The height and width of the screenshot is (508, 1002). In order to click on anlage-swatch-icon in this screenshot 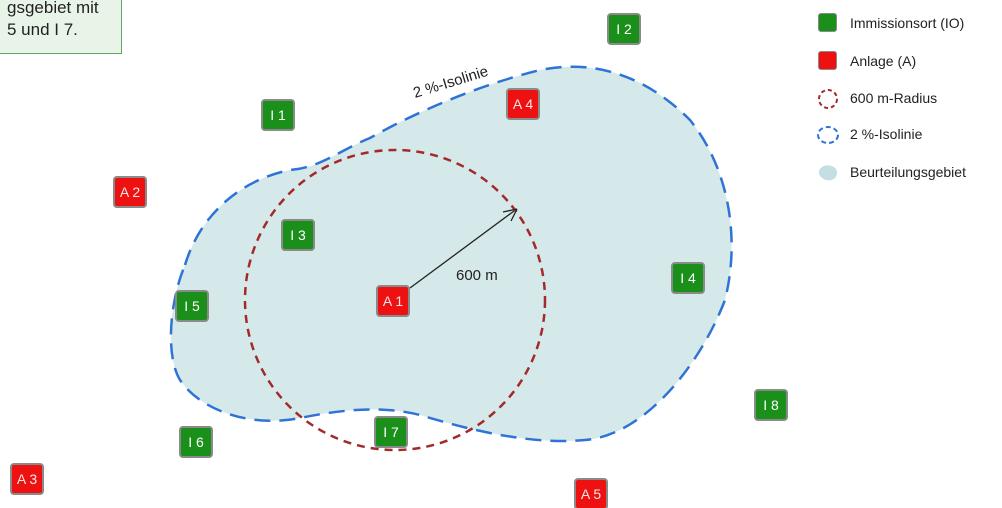, I will do `click(828, 62)`.